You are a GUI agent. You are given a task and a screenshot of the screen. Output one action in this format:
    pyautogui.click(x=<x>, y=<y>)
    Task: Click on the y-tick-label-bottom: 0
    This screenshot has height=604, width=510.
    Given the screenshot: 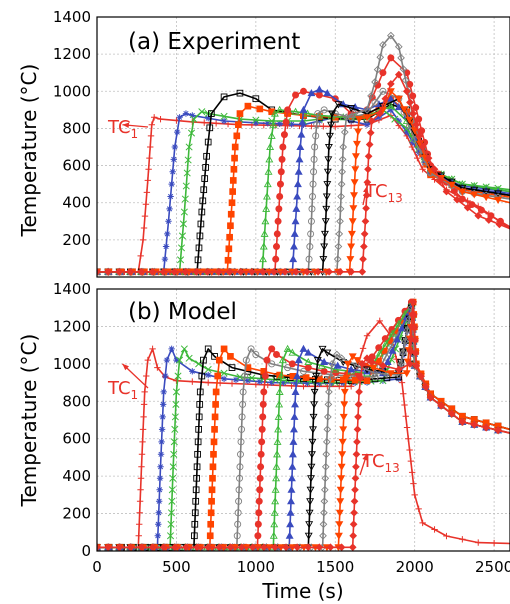 What is the action you would take?
    pyautogui.click(x=86, y=551)
    